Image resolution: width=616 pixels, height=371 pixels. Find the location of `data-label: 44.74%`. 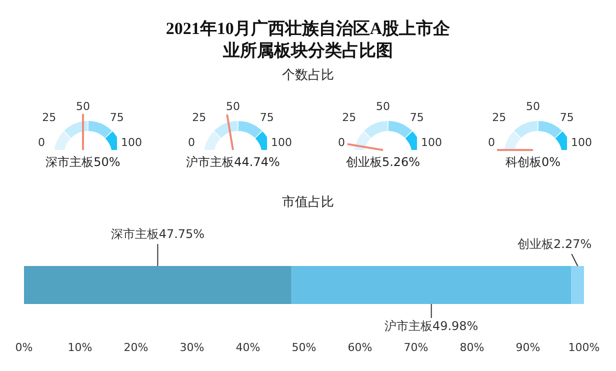

data-label: 44.74% is located at coordinates (257, 162).